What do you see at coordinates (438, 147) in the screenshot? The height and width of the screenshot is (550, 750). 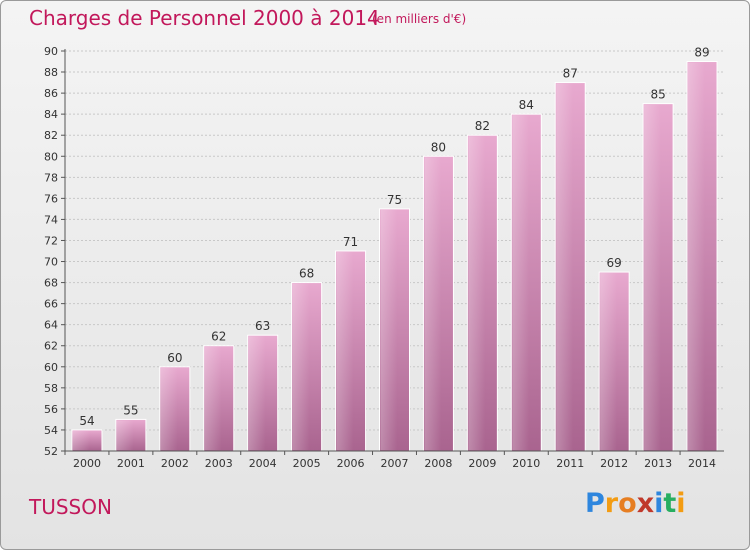 I see `data-label: 80` at bounding box center [438, 147].